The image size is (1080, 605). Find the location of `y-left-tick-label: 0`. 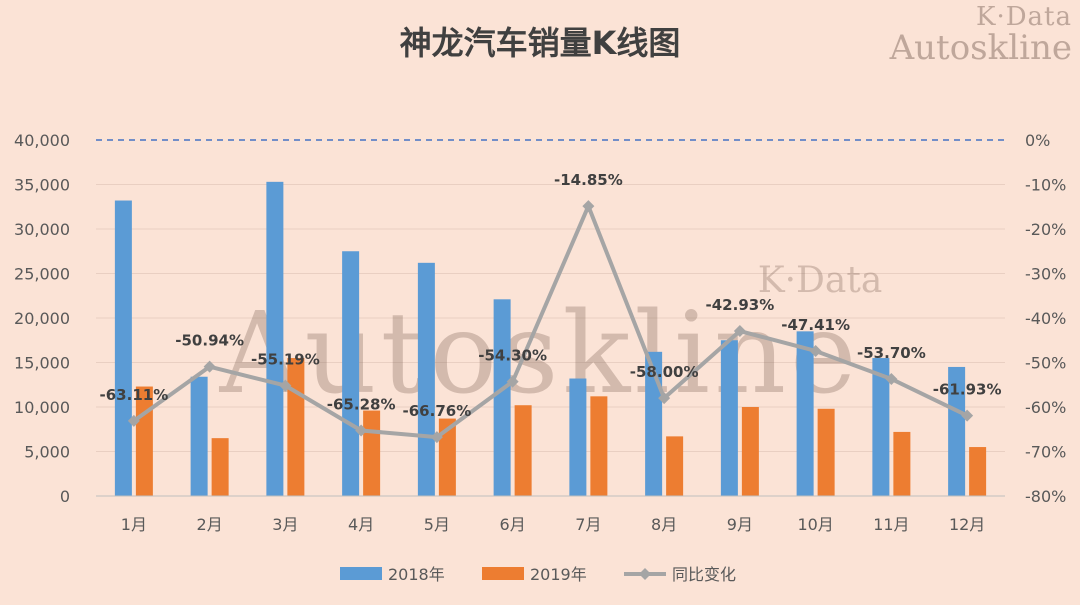

y-left-tick-label: 0 is located at coordinates (65, 496).